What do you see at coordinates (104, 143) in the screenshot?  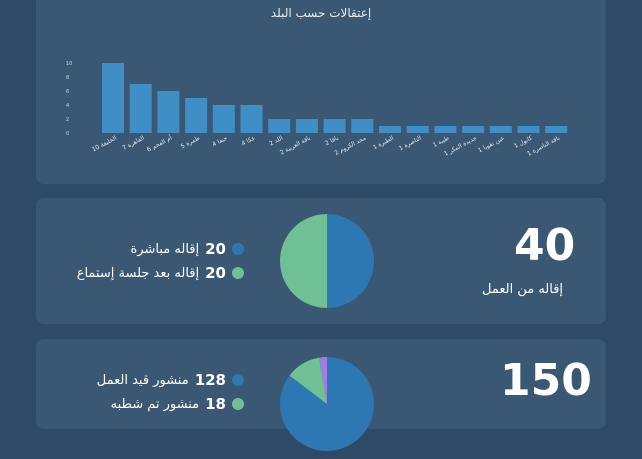 I see `bar-label: 10 الخليفة` at bounding box center [104, 143].